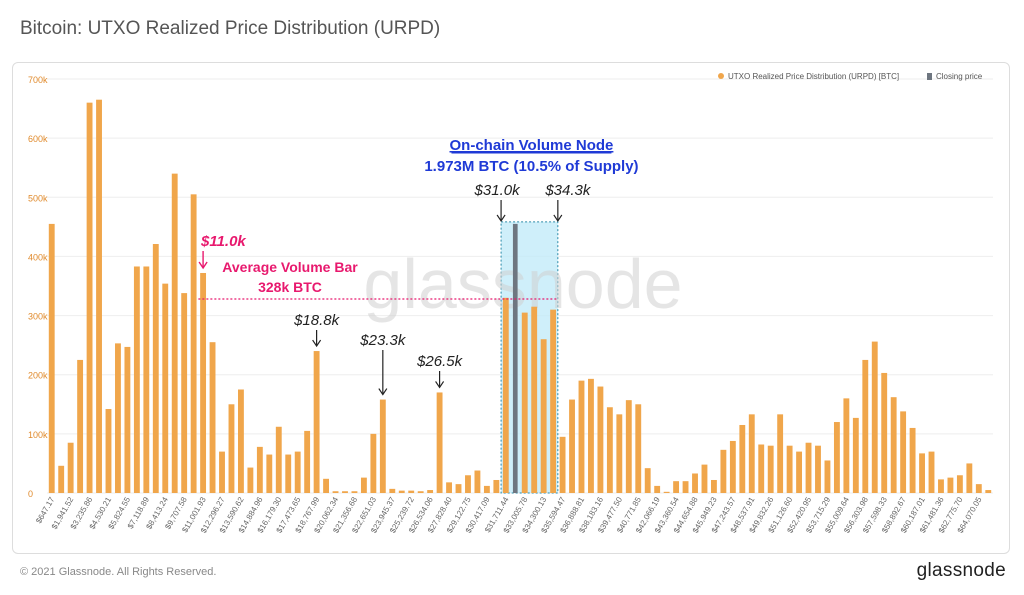 Image resolution: width=1024 pixels, height=595 pixels. Describe the element at coordinates (515, 358) in the screenshot. I see `closing-price-bar` at that location.